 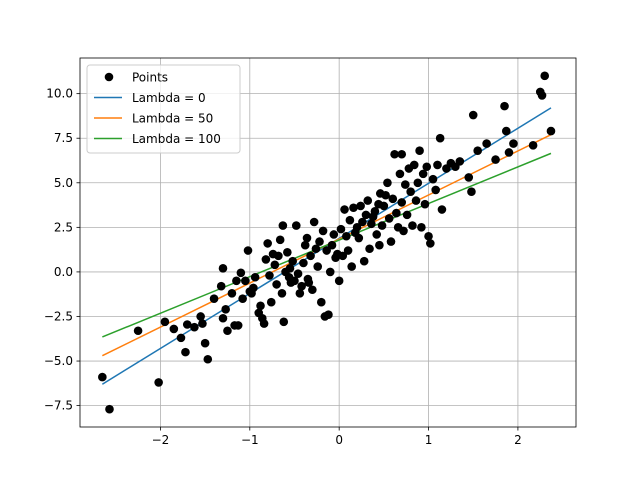 I want to click on y-axis: −7.5 −5.0 −2.5 0.0 2.5 5.0 7.5 10.0, so click(x=62, y=250).